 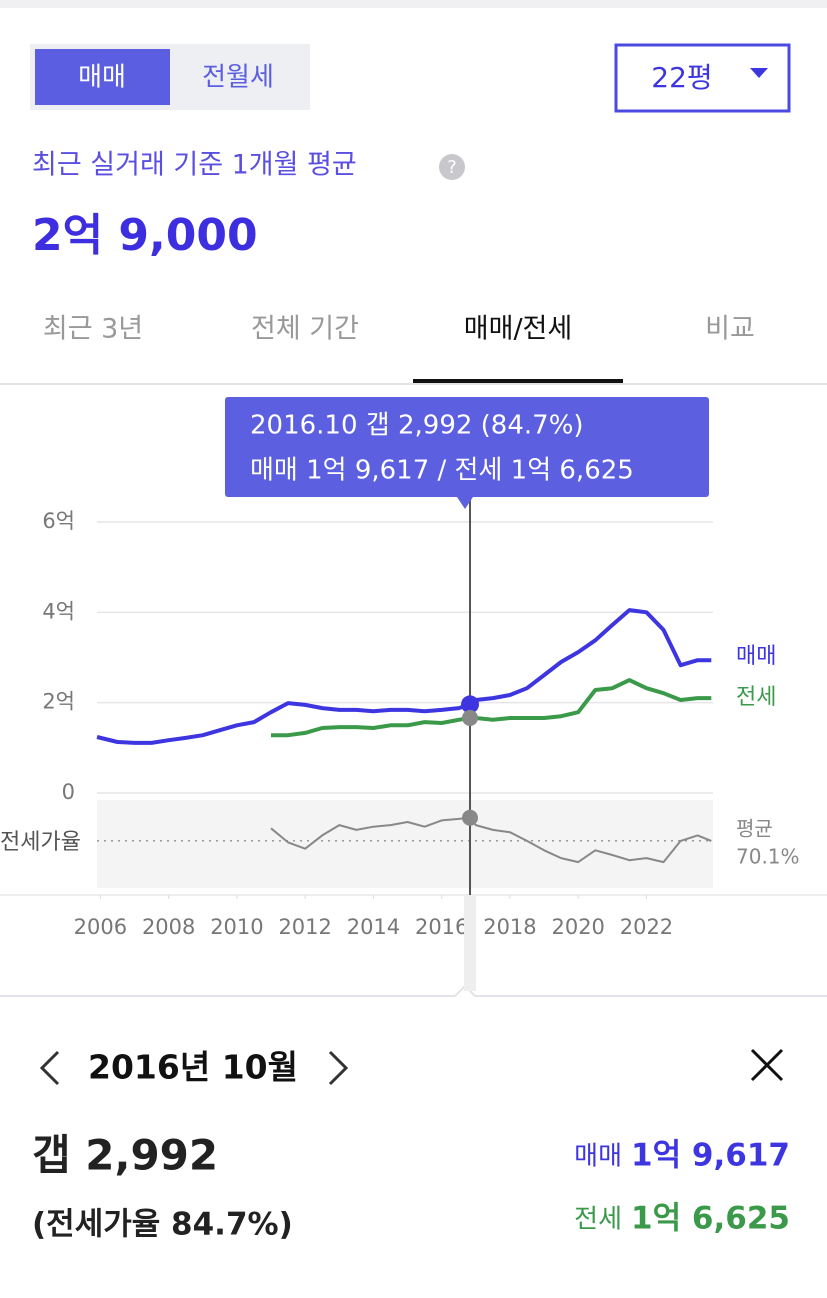 I want to click on x-tick-label: 2020, so click(x=577, y=927).